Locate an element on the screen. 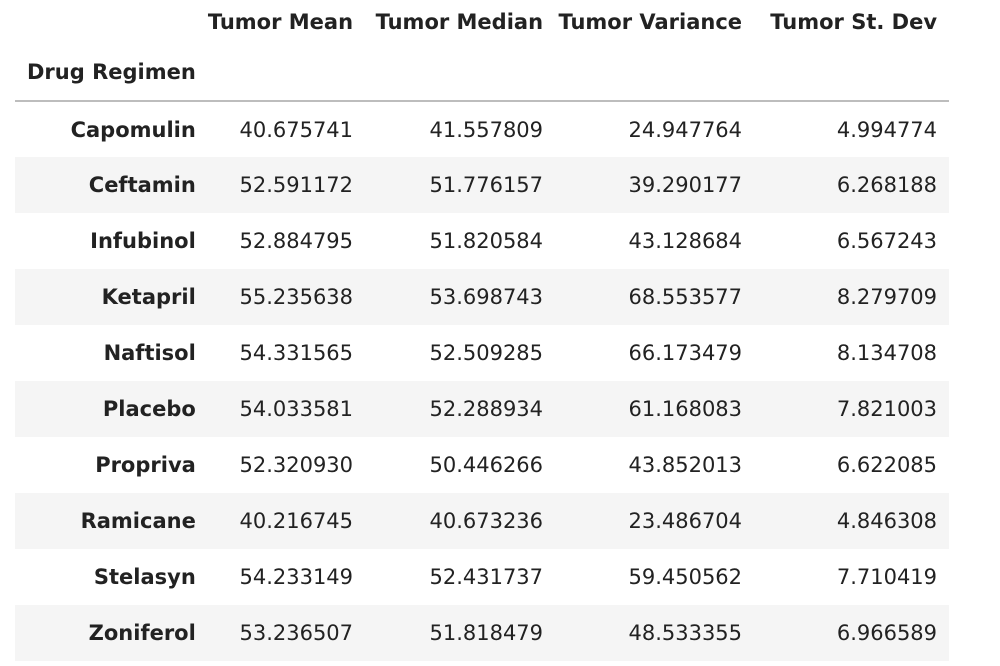 The width and height of the screenshot is (1000, 666). column-header-tumor-variance: Tumor Variance is located at coordinates (650, 22).